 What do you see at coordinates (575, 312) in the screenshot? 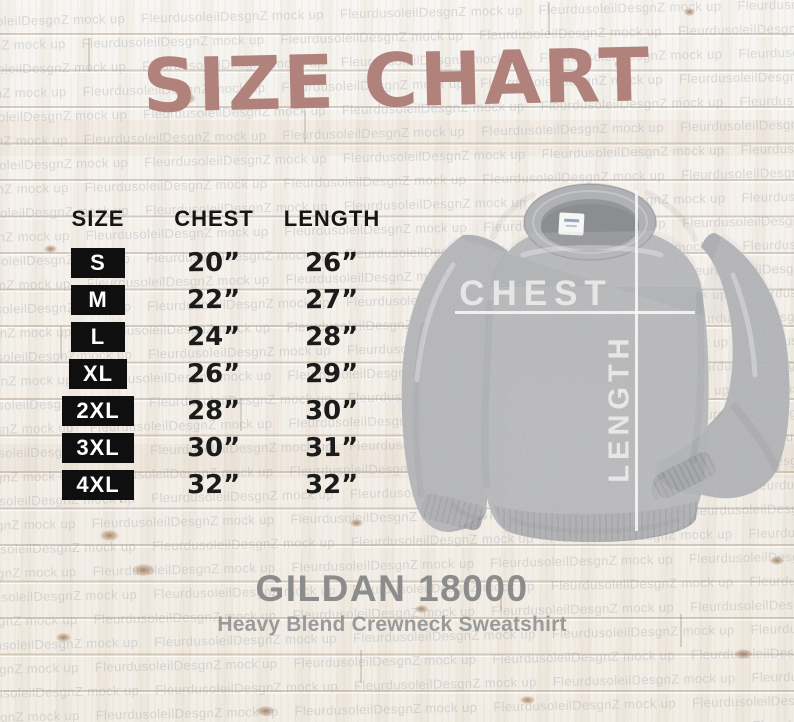
I see `chest-measure-line` at bounding box center [575, 312].